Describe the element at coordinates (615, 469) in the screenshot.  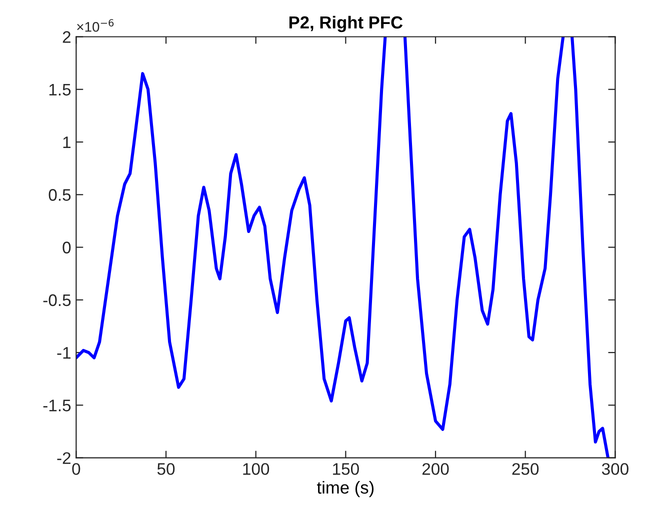
I see `x-tick-label: 300` at that location.